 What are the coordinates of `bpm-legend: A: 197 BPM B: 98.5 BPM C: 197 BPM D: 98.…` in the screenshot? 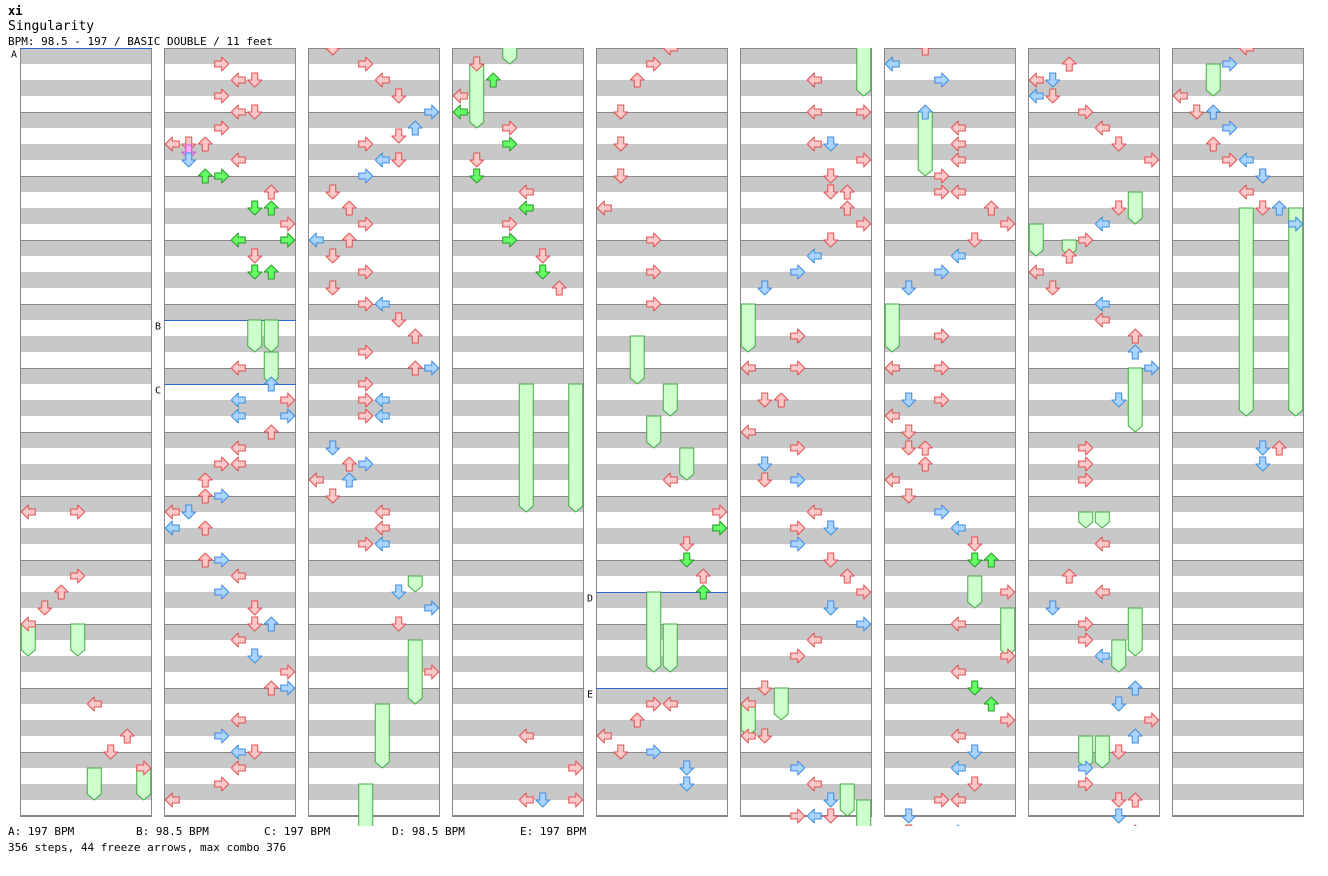 It's located at (358, 831).